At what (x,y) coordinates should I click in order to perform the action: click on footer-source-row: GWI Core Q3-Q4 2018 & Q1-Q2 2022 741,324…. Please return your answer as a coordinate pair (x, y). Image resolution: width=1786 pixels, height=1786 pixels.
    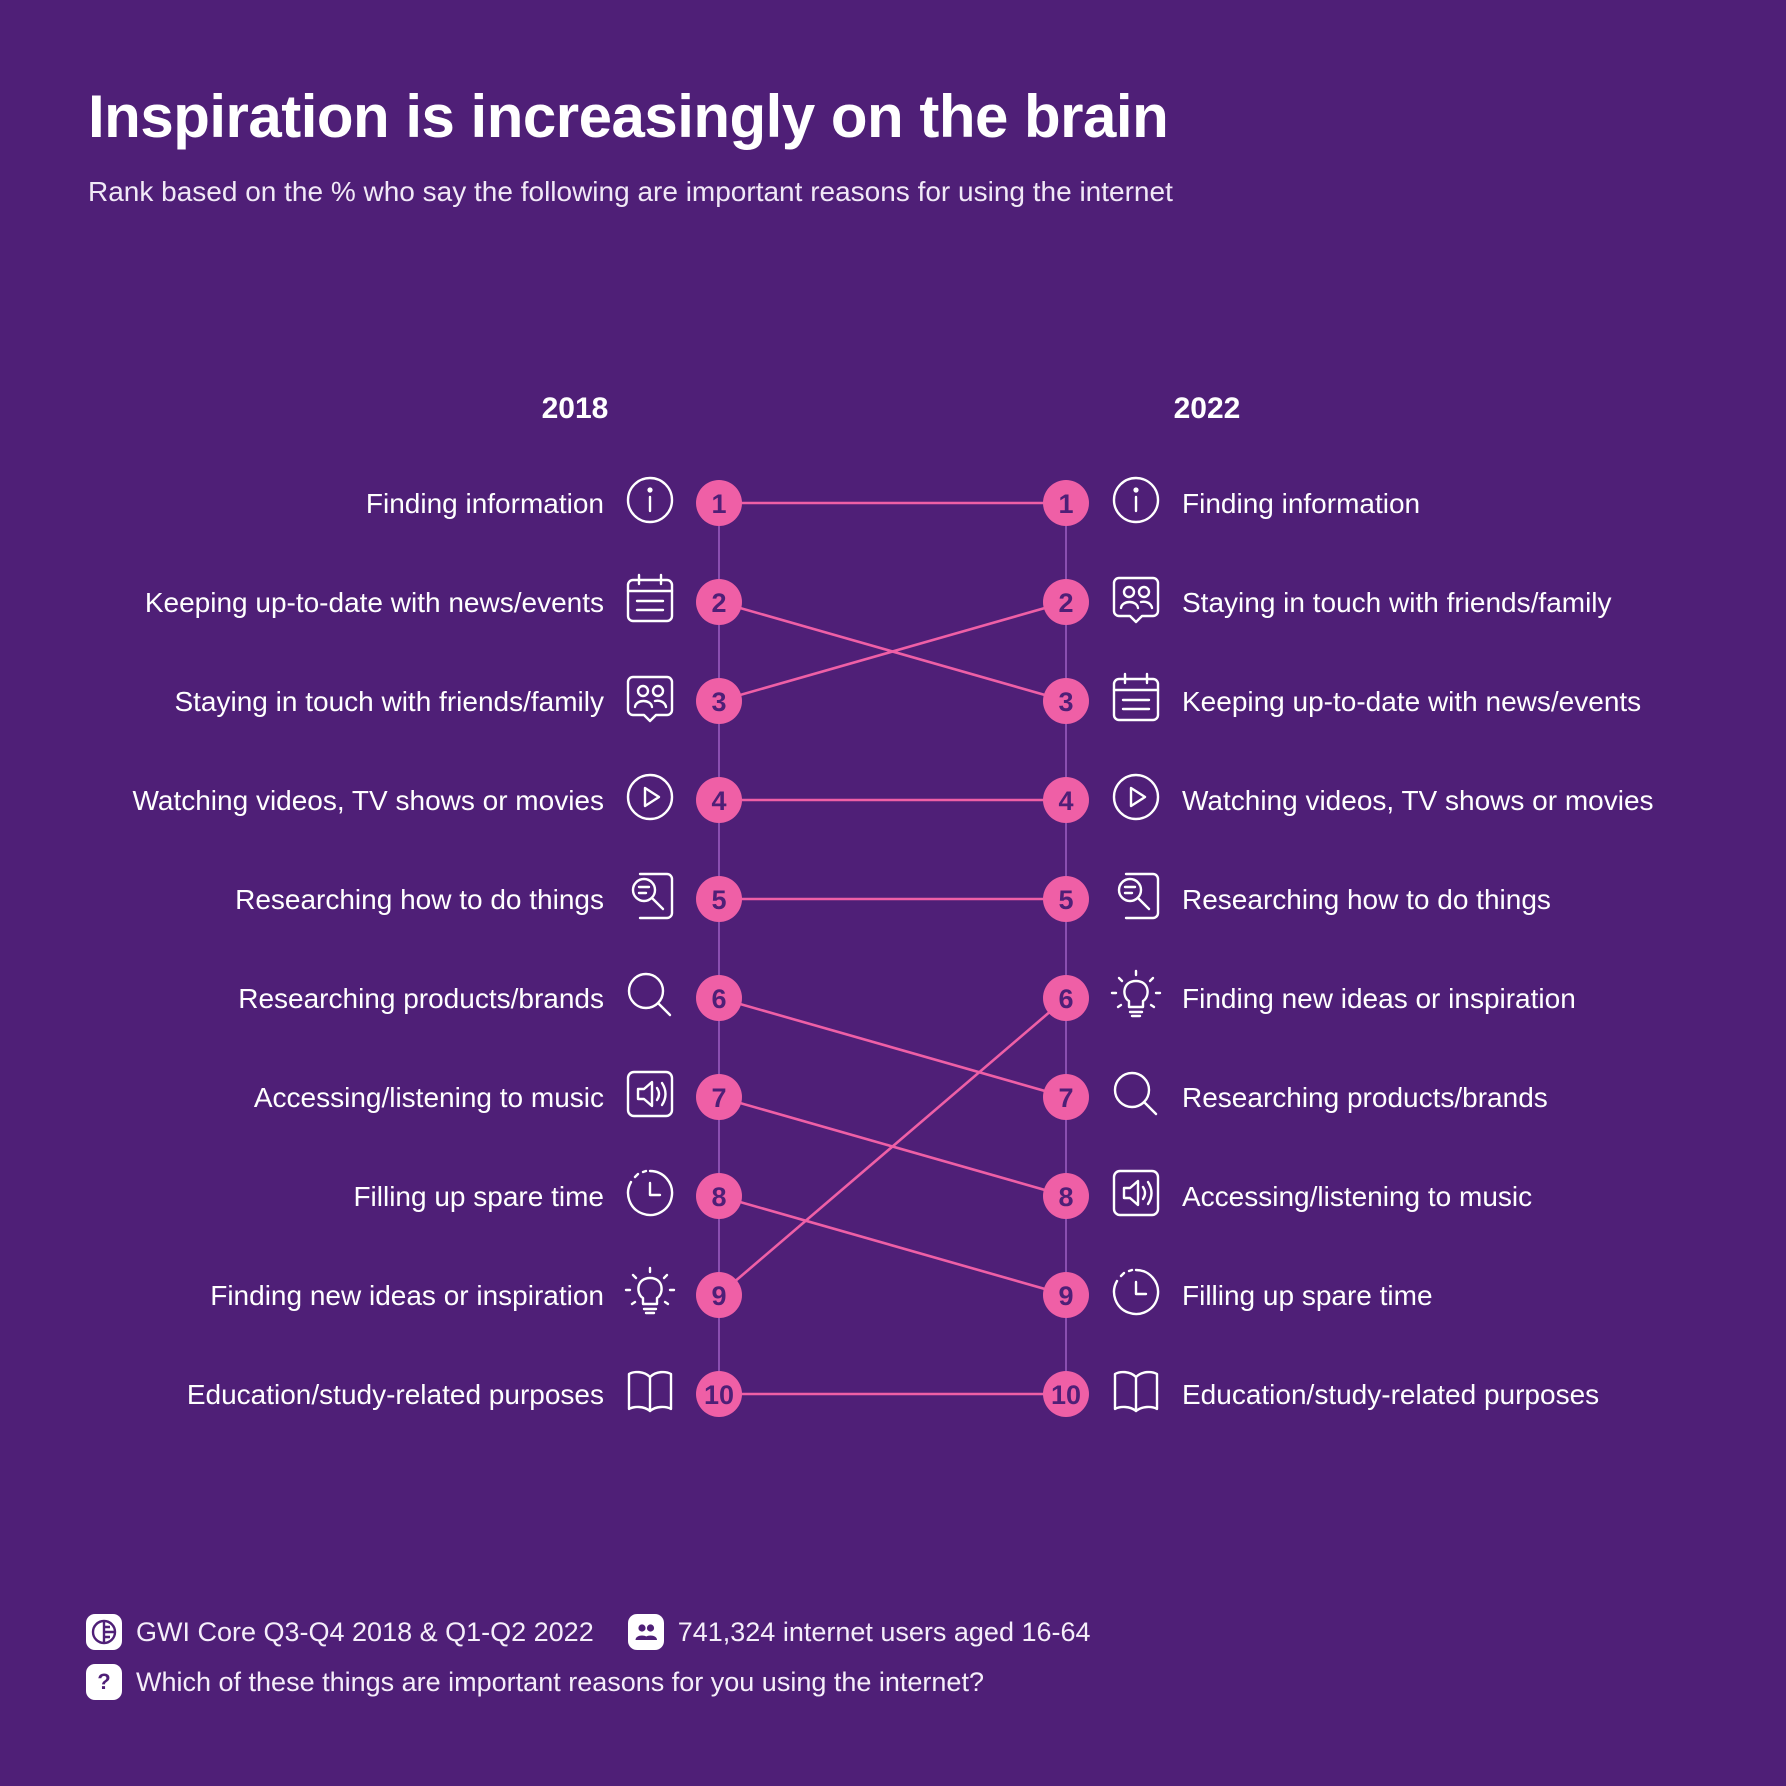
    Looking at the image, I should click on (588, 1632).